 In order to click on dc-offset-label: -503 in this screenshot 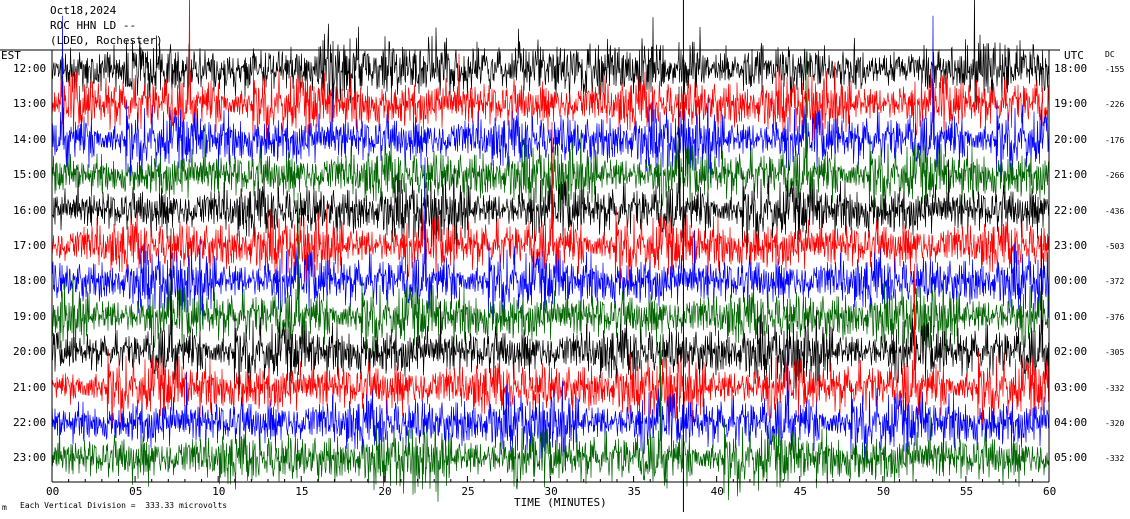, I will do `click(1115, 246)`.